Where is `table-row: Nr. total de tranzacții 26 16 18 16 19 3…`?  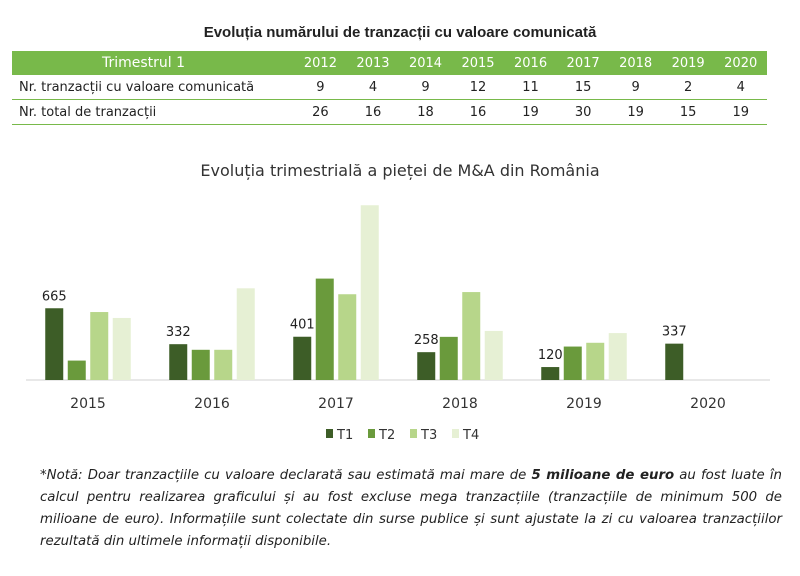
table-row: Nr. total de tranzacții 26 16 18 16 19 3… is located at coordinates (389, 112).